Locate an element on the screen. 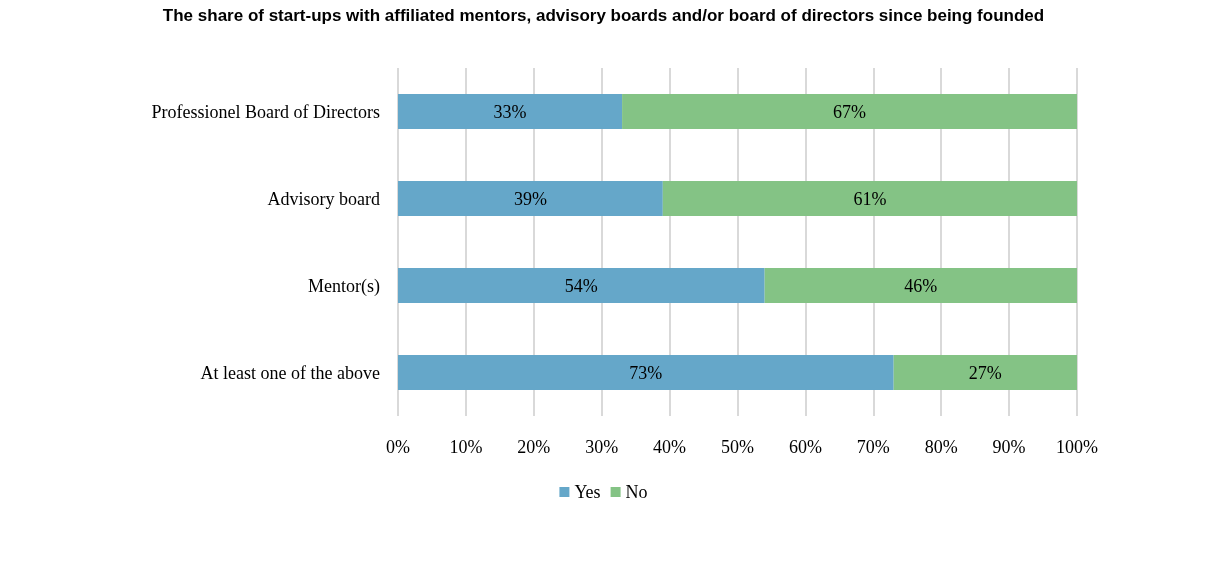  x-tick-label: 10% is located at coordinates (466, 447).